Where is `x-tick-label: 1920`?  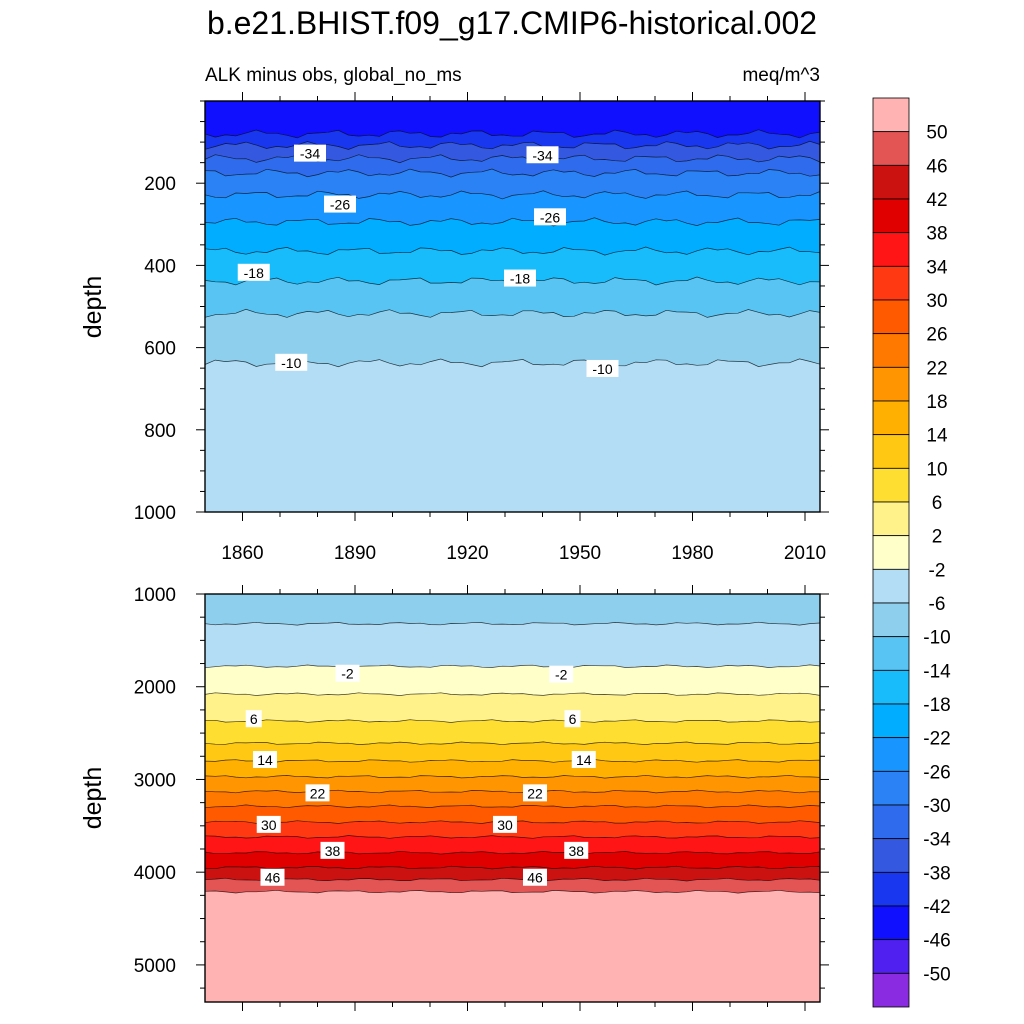 x-tick-label: 1920 is located at coordinates (467, 553).